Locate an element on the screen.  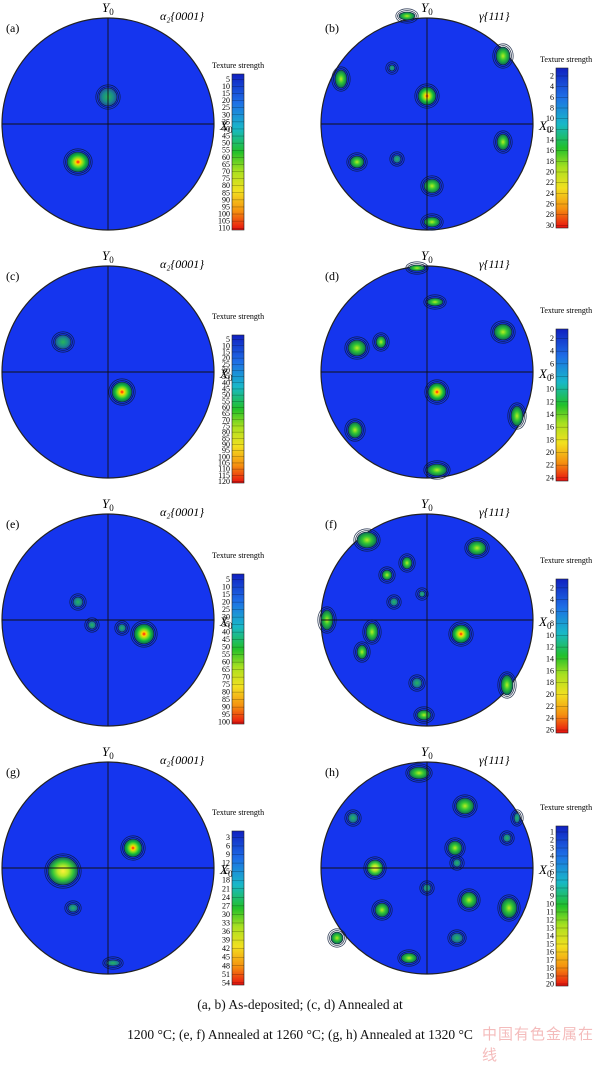
legend-tick-label: 50 is located at coordinates (226, 395).